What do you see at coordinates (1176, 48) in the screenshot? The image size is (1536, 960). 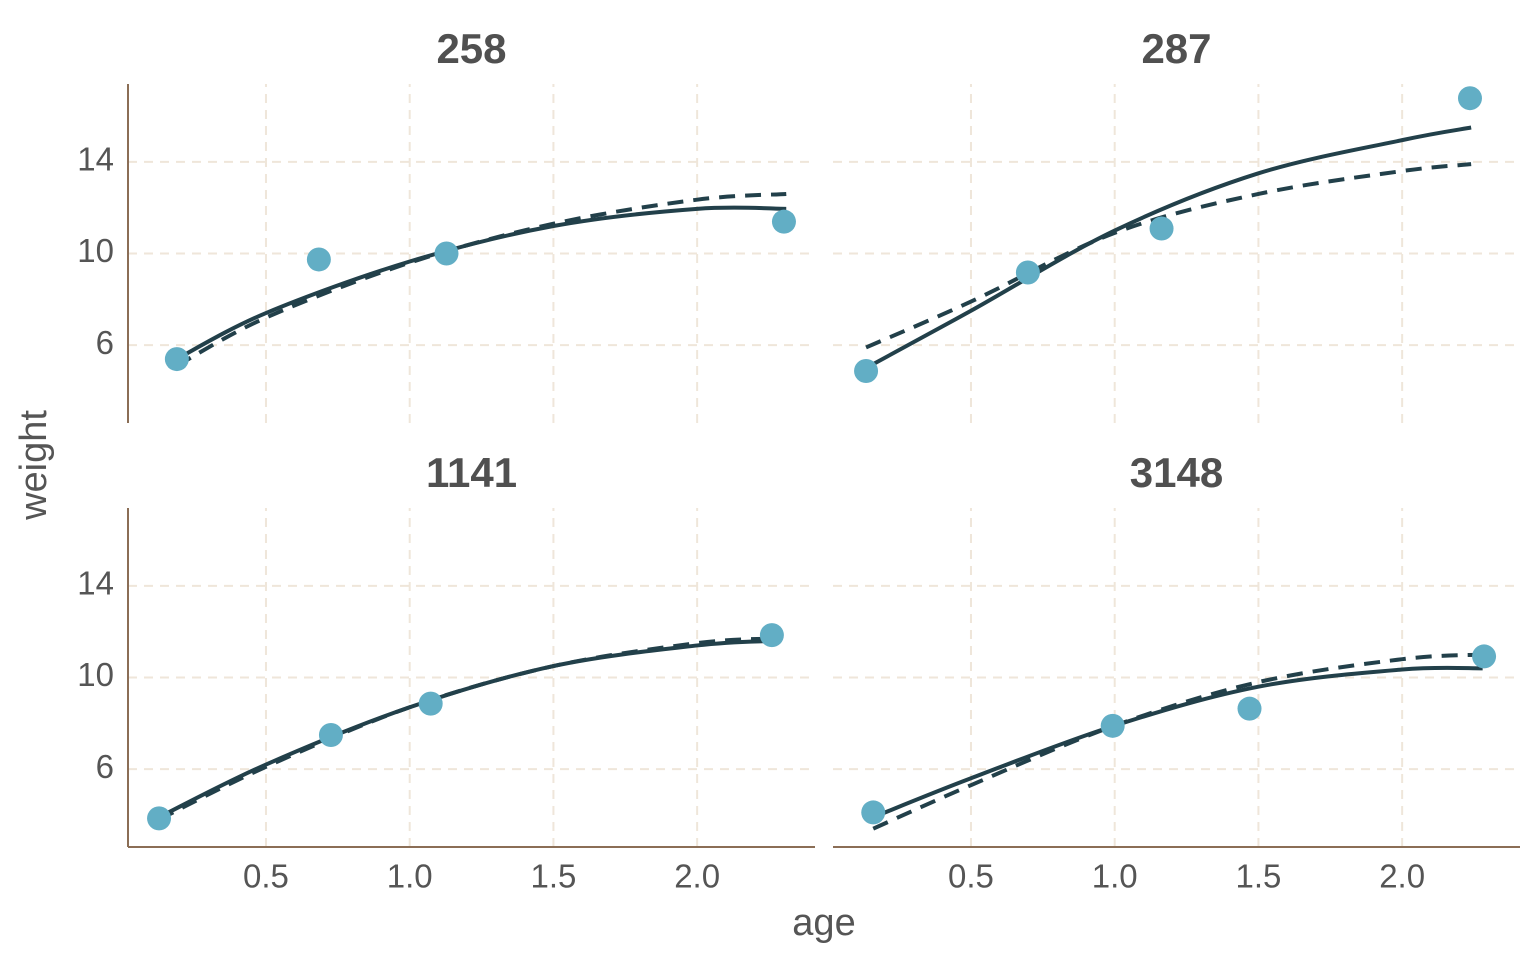 I see `facet-title: 287` at bounding box center [1176, 48].